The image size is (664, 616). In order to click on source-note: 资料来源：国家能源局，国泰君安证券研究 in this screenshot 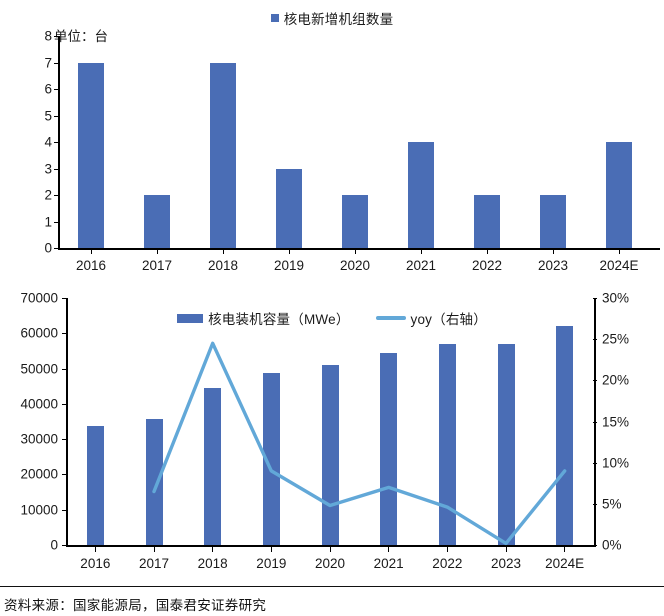, I will do `click(135, 605)`.